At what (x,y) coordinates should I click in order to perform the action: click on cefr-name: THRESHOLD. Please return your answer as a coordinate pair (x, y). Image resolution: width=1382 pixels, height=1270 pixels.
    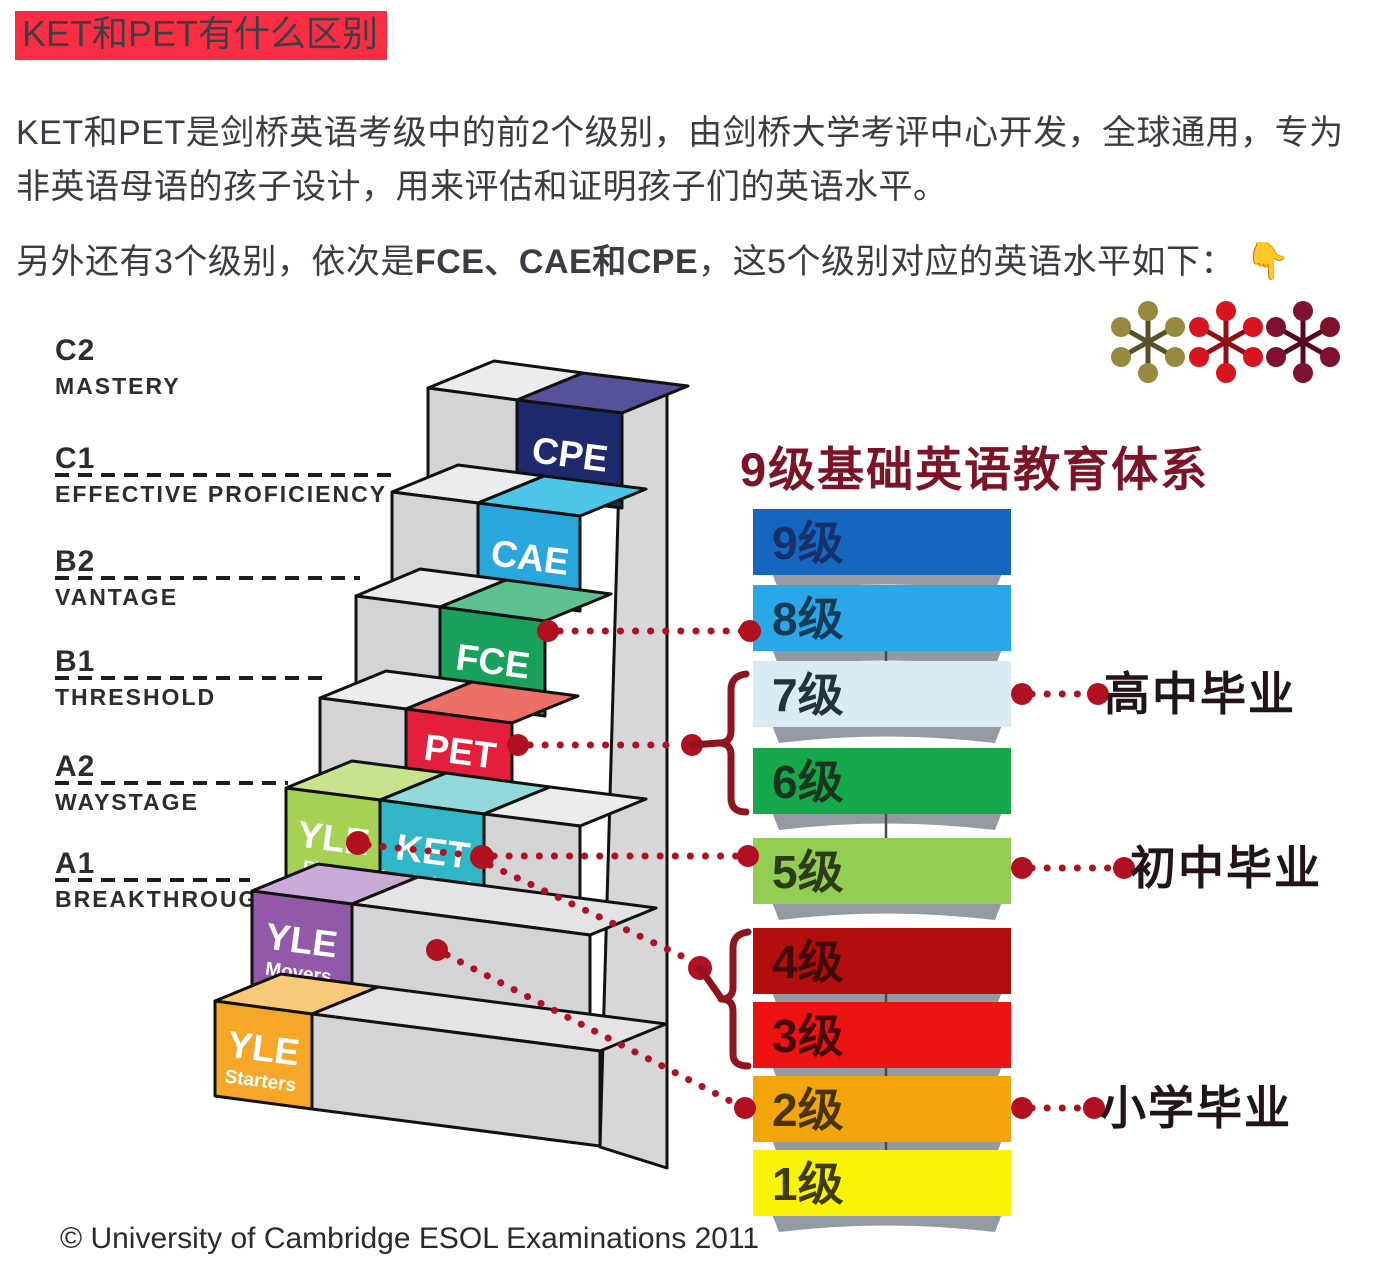
    Looking at the image, I should click on (135, 697).